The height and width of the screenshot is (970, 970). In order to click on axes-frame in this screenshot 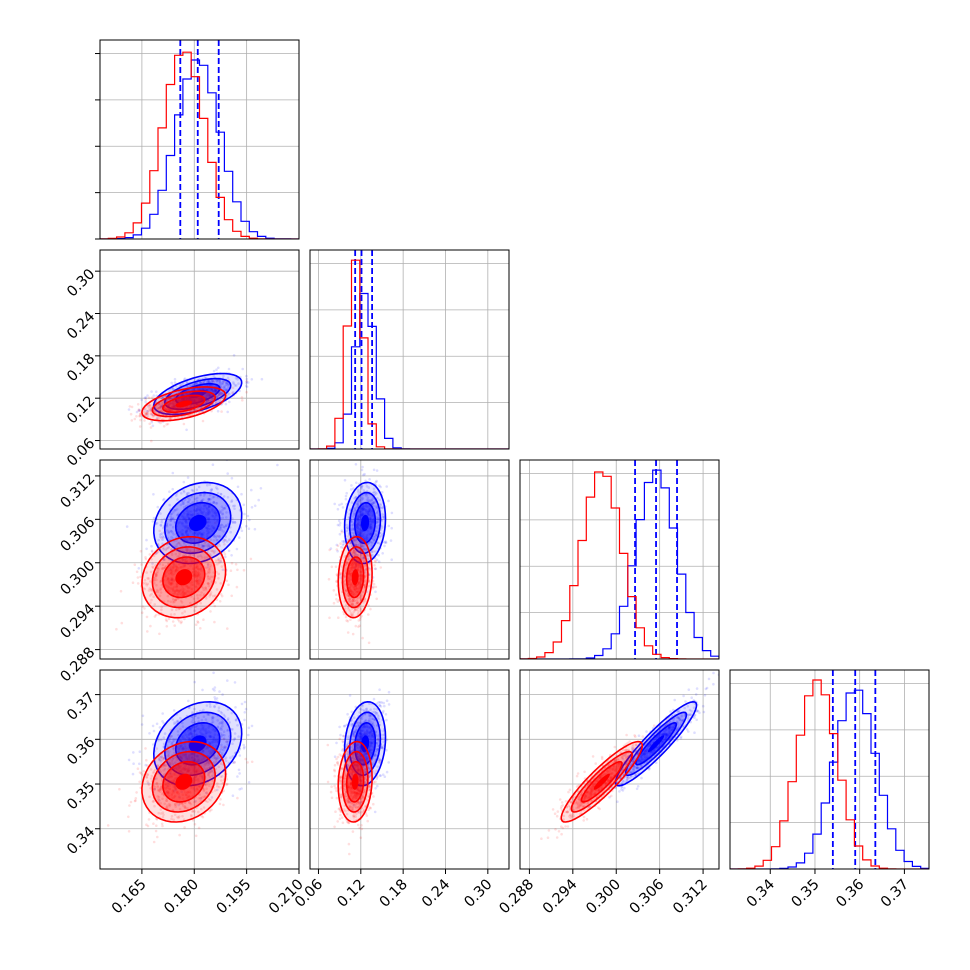, I will do `click(199, 139)`.